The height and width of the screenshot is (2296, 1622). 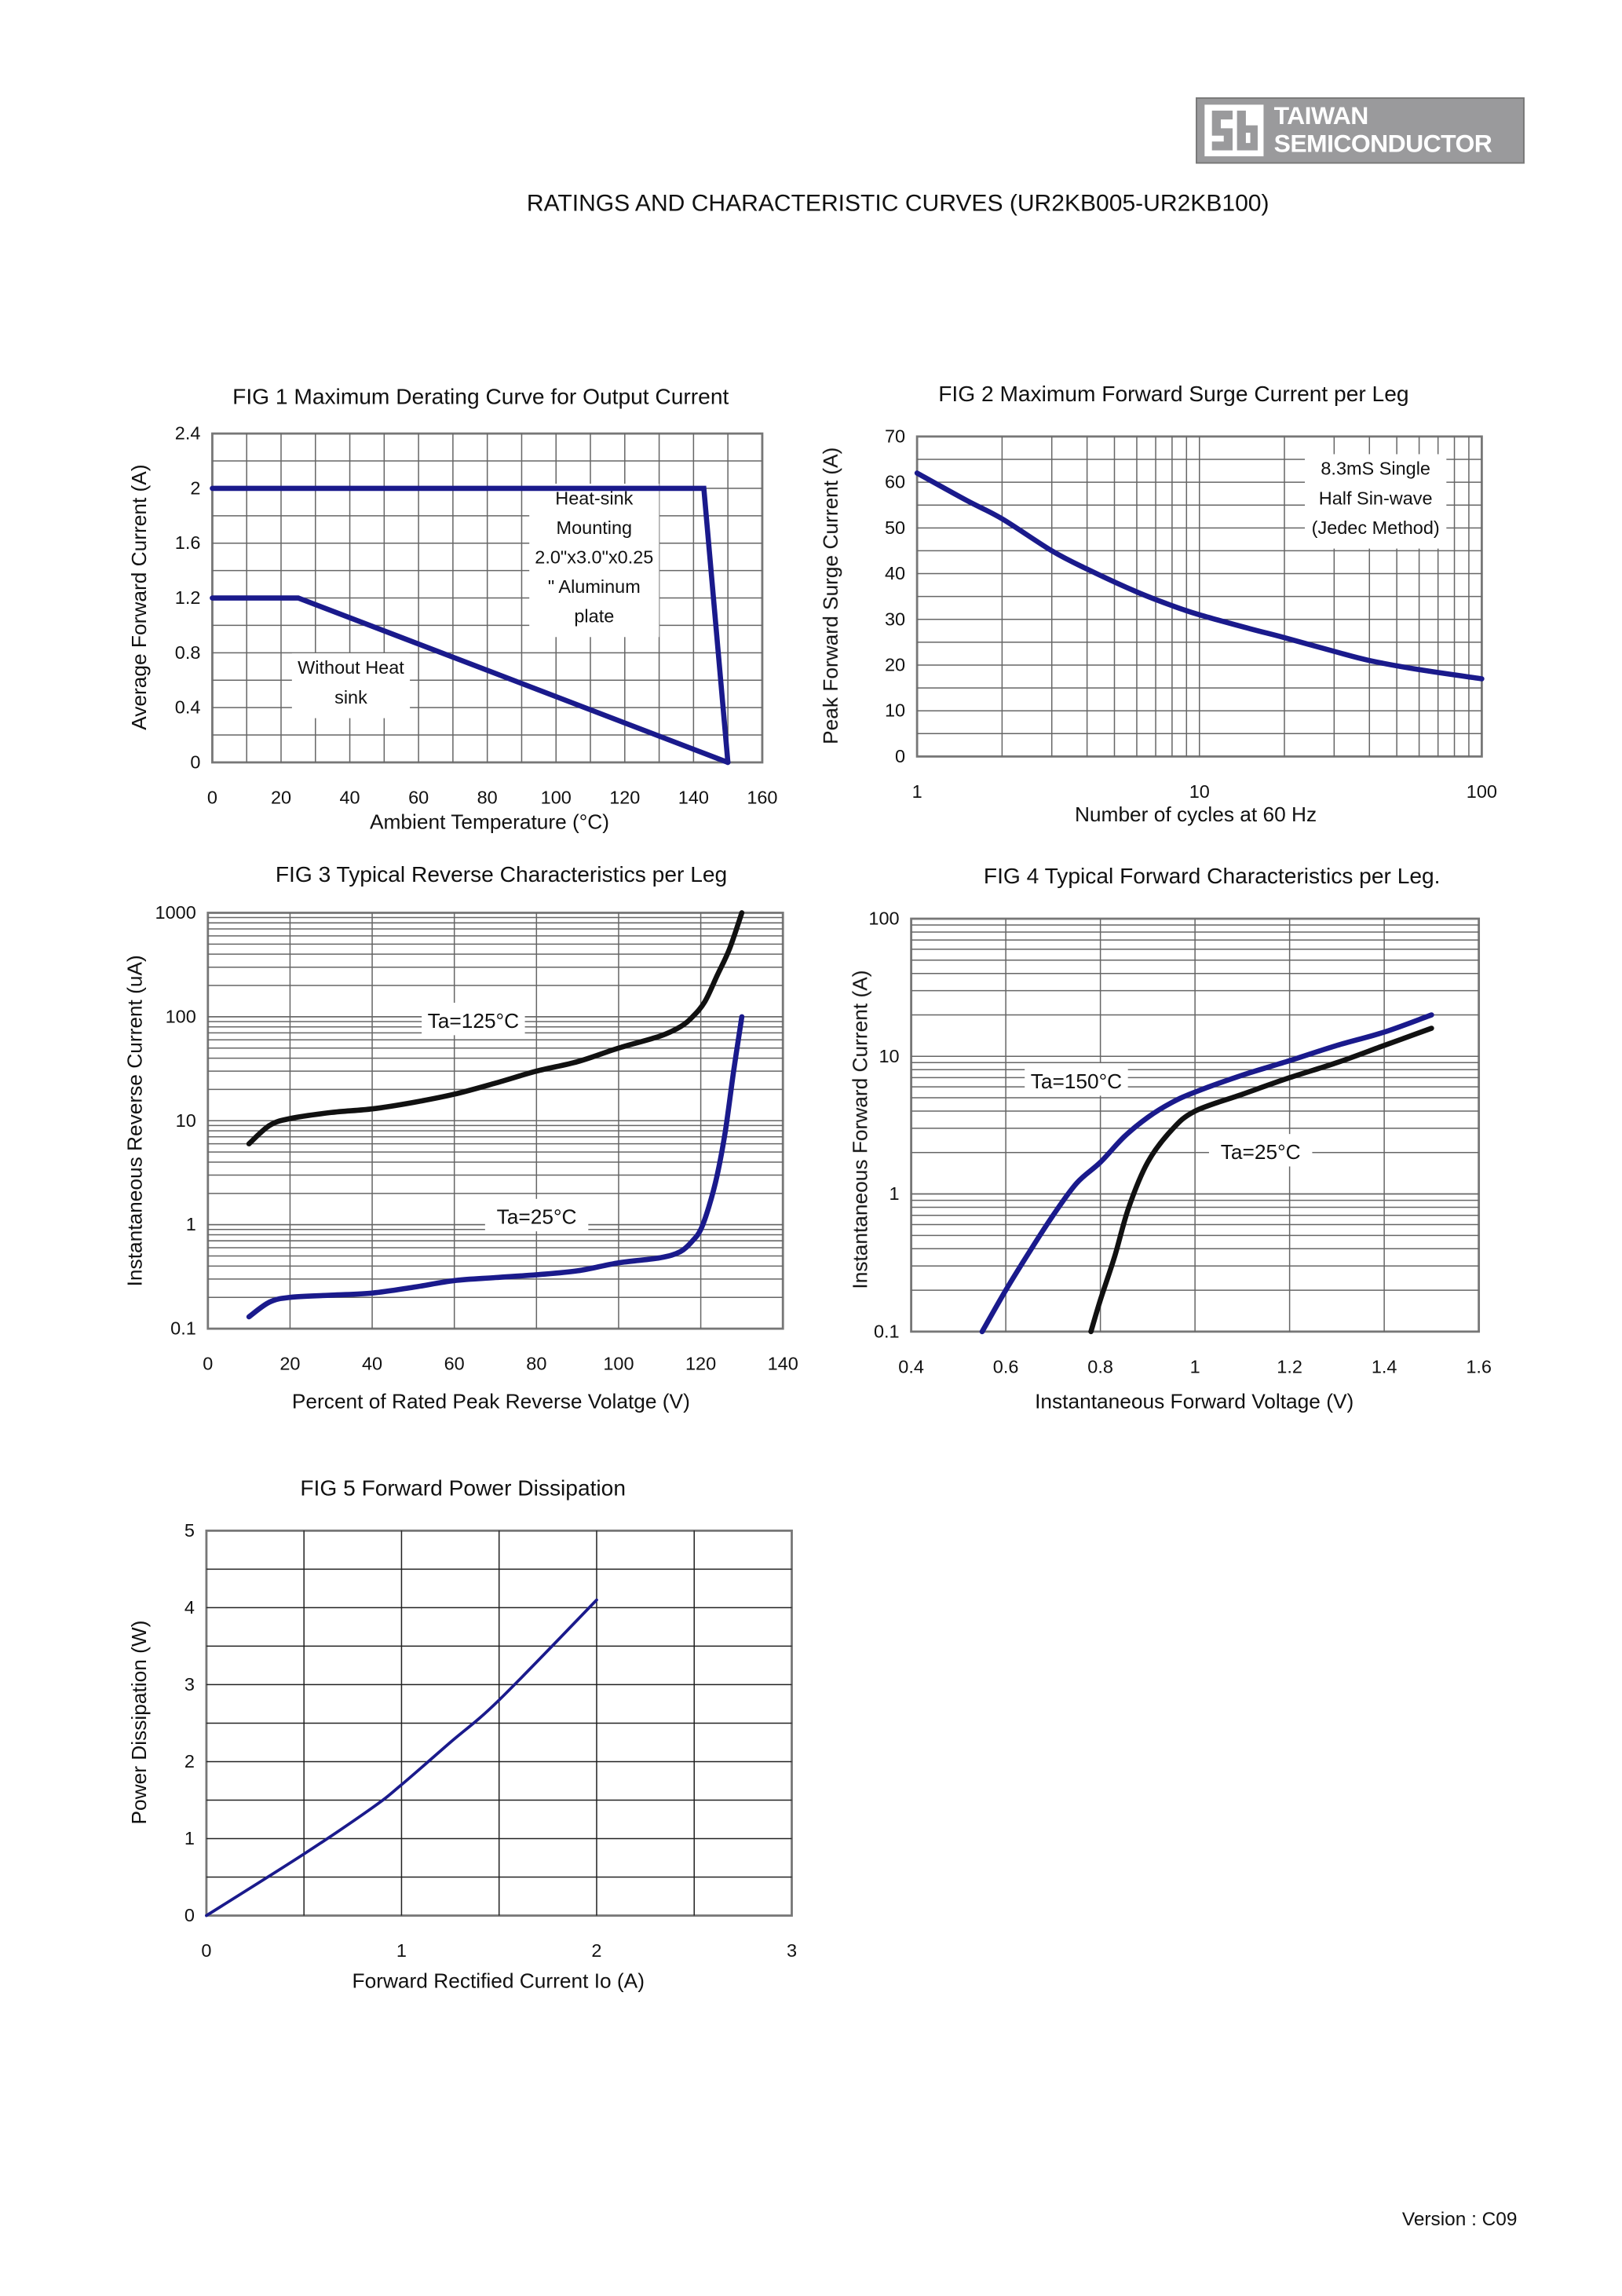 I want to click on y-tick-label: 1.2, so click(x=188, y=598).